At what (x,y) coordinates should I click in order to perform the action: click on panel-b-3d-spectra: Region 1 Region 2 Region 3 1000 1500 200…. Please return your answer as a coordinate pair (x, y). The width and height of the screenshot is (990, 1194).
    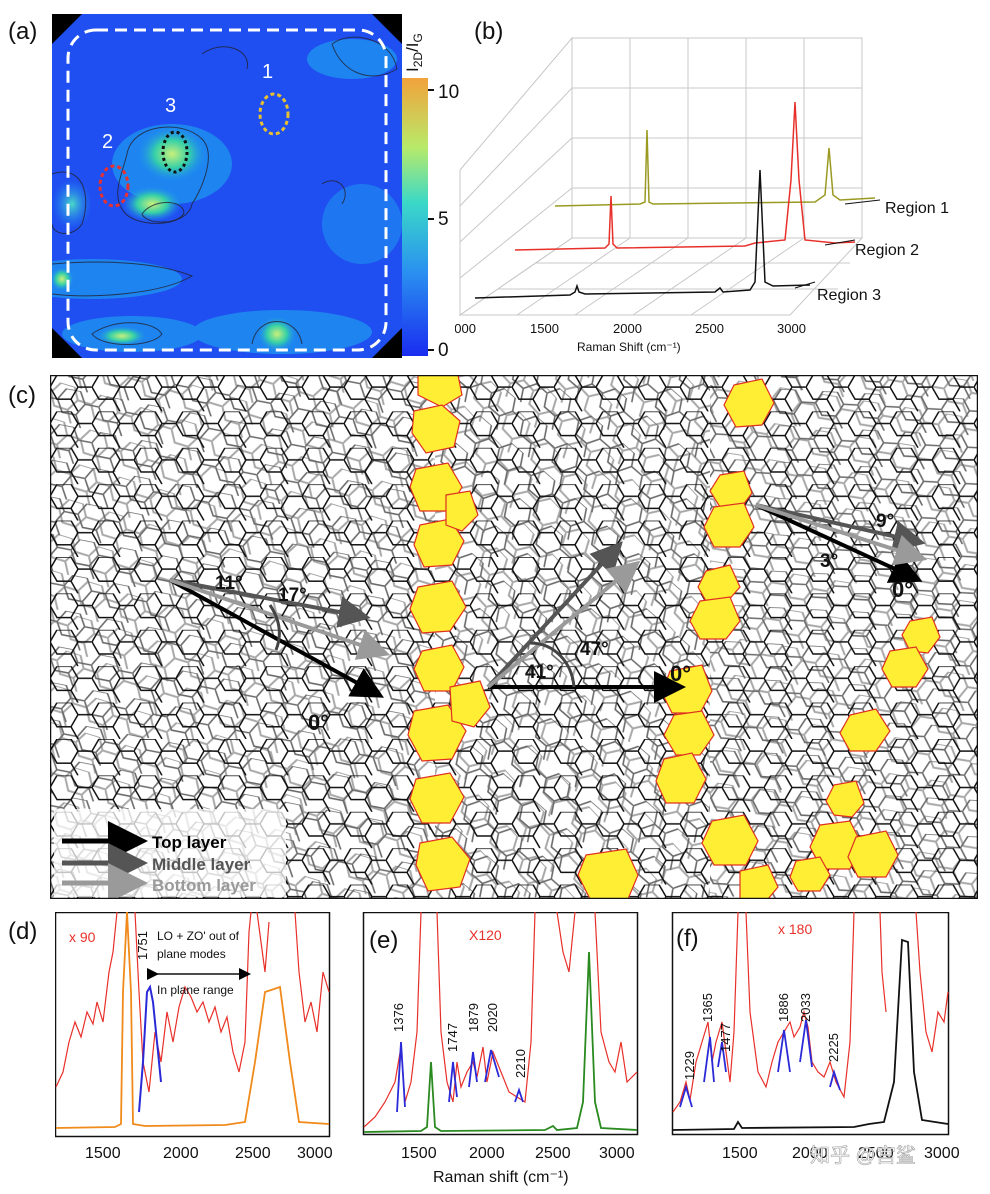
    Looking at the image, I should click on (702, 195).